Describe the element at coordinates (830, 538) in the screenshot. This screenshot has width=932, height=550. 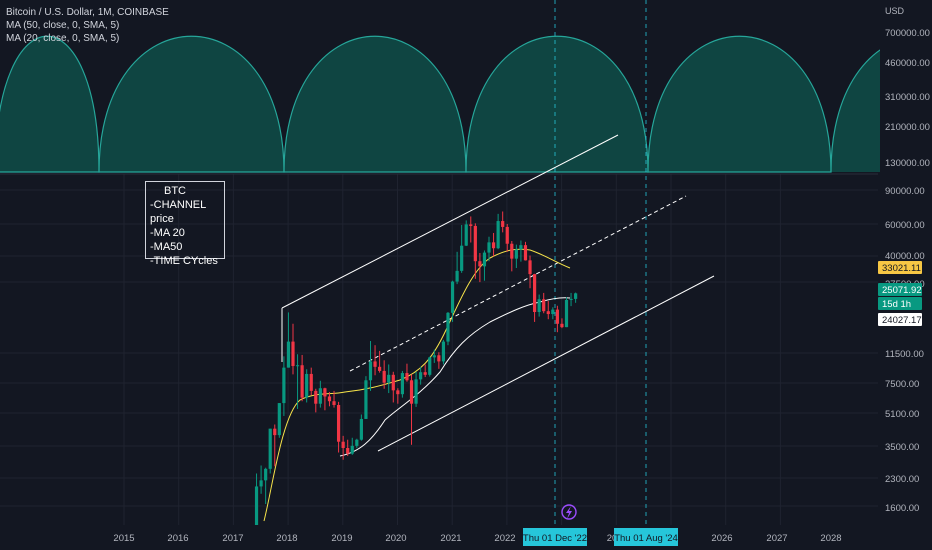
I see `year-tick-label: 2028` at that location.